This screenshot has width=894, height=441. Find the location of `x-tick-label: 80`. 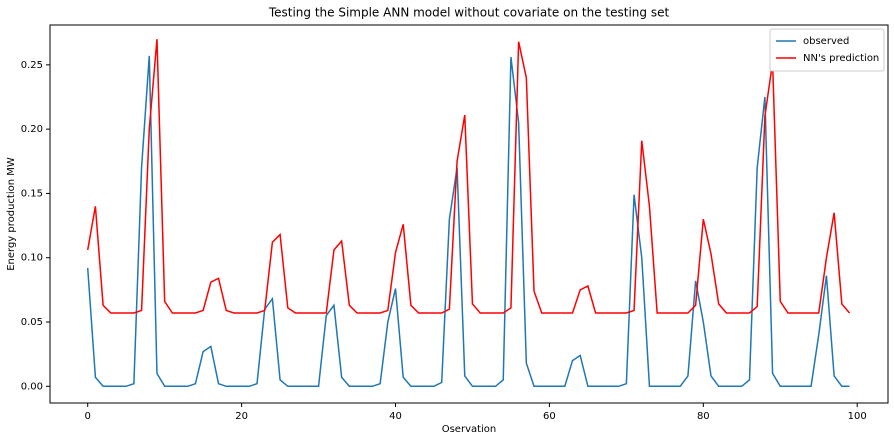

x-tick-label: 80 is located at coordinates (703, 416).